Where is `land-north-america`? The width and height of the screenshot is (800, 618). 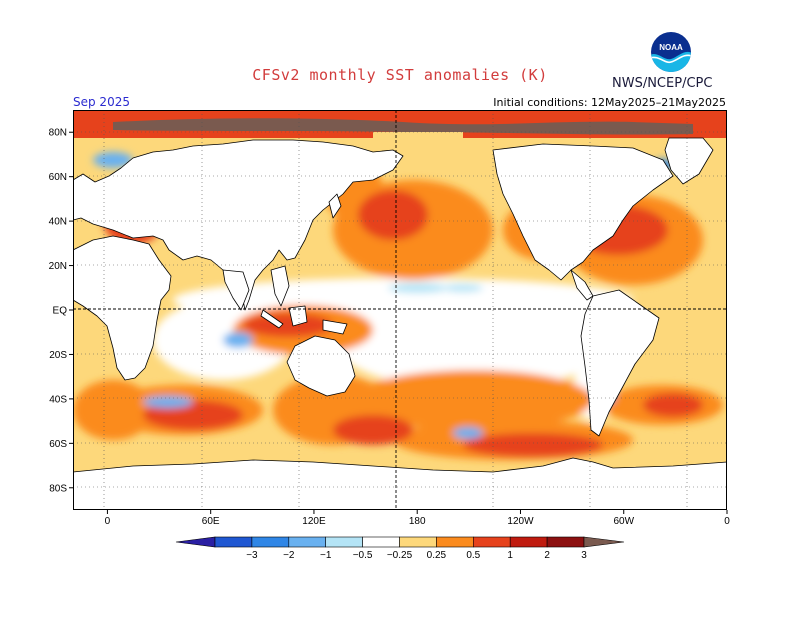 land-north-america is located at coordinates (583, 212).